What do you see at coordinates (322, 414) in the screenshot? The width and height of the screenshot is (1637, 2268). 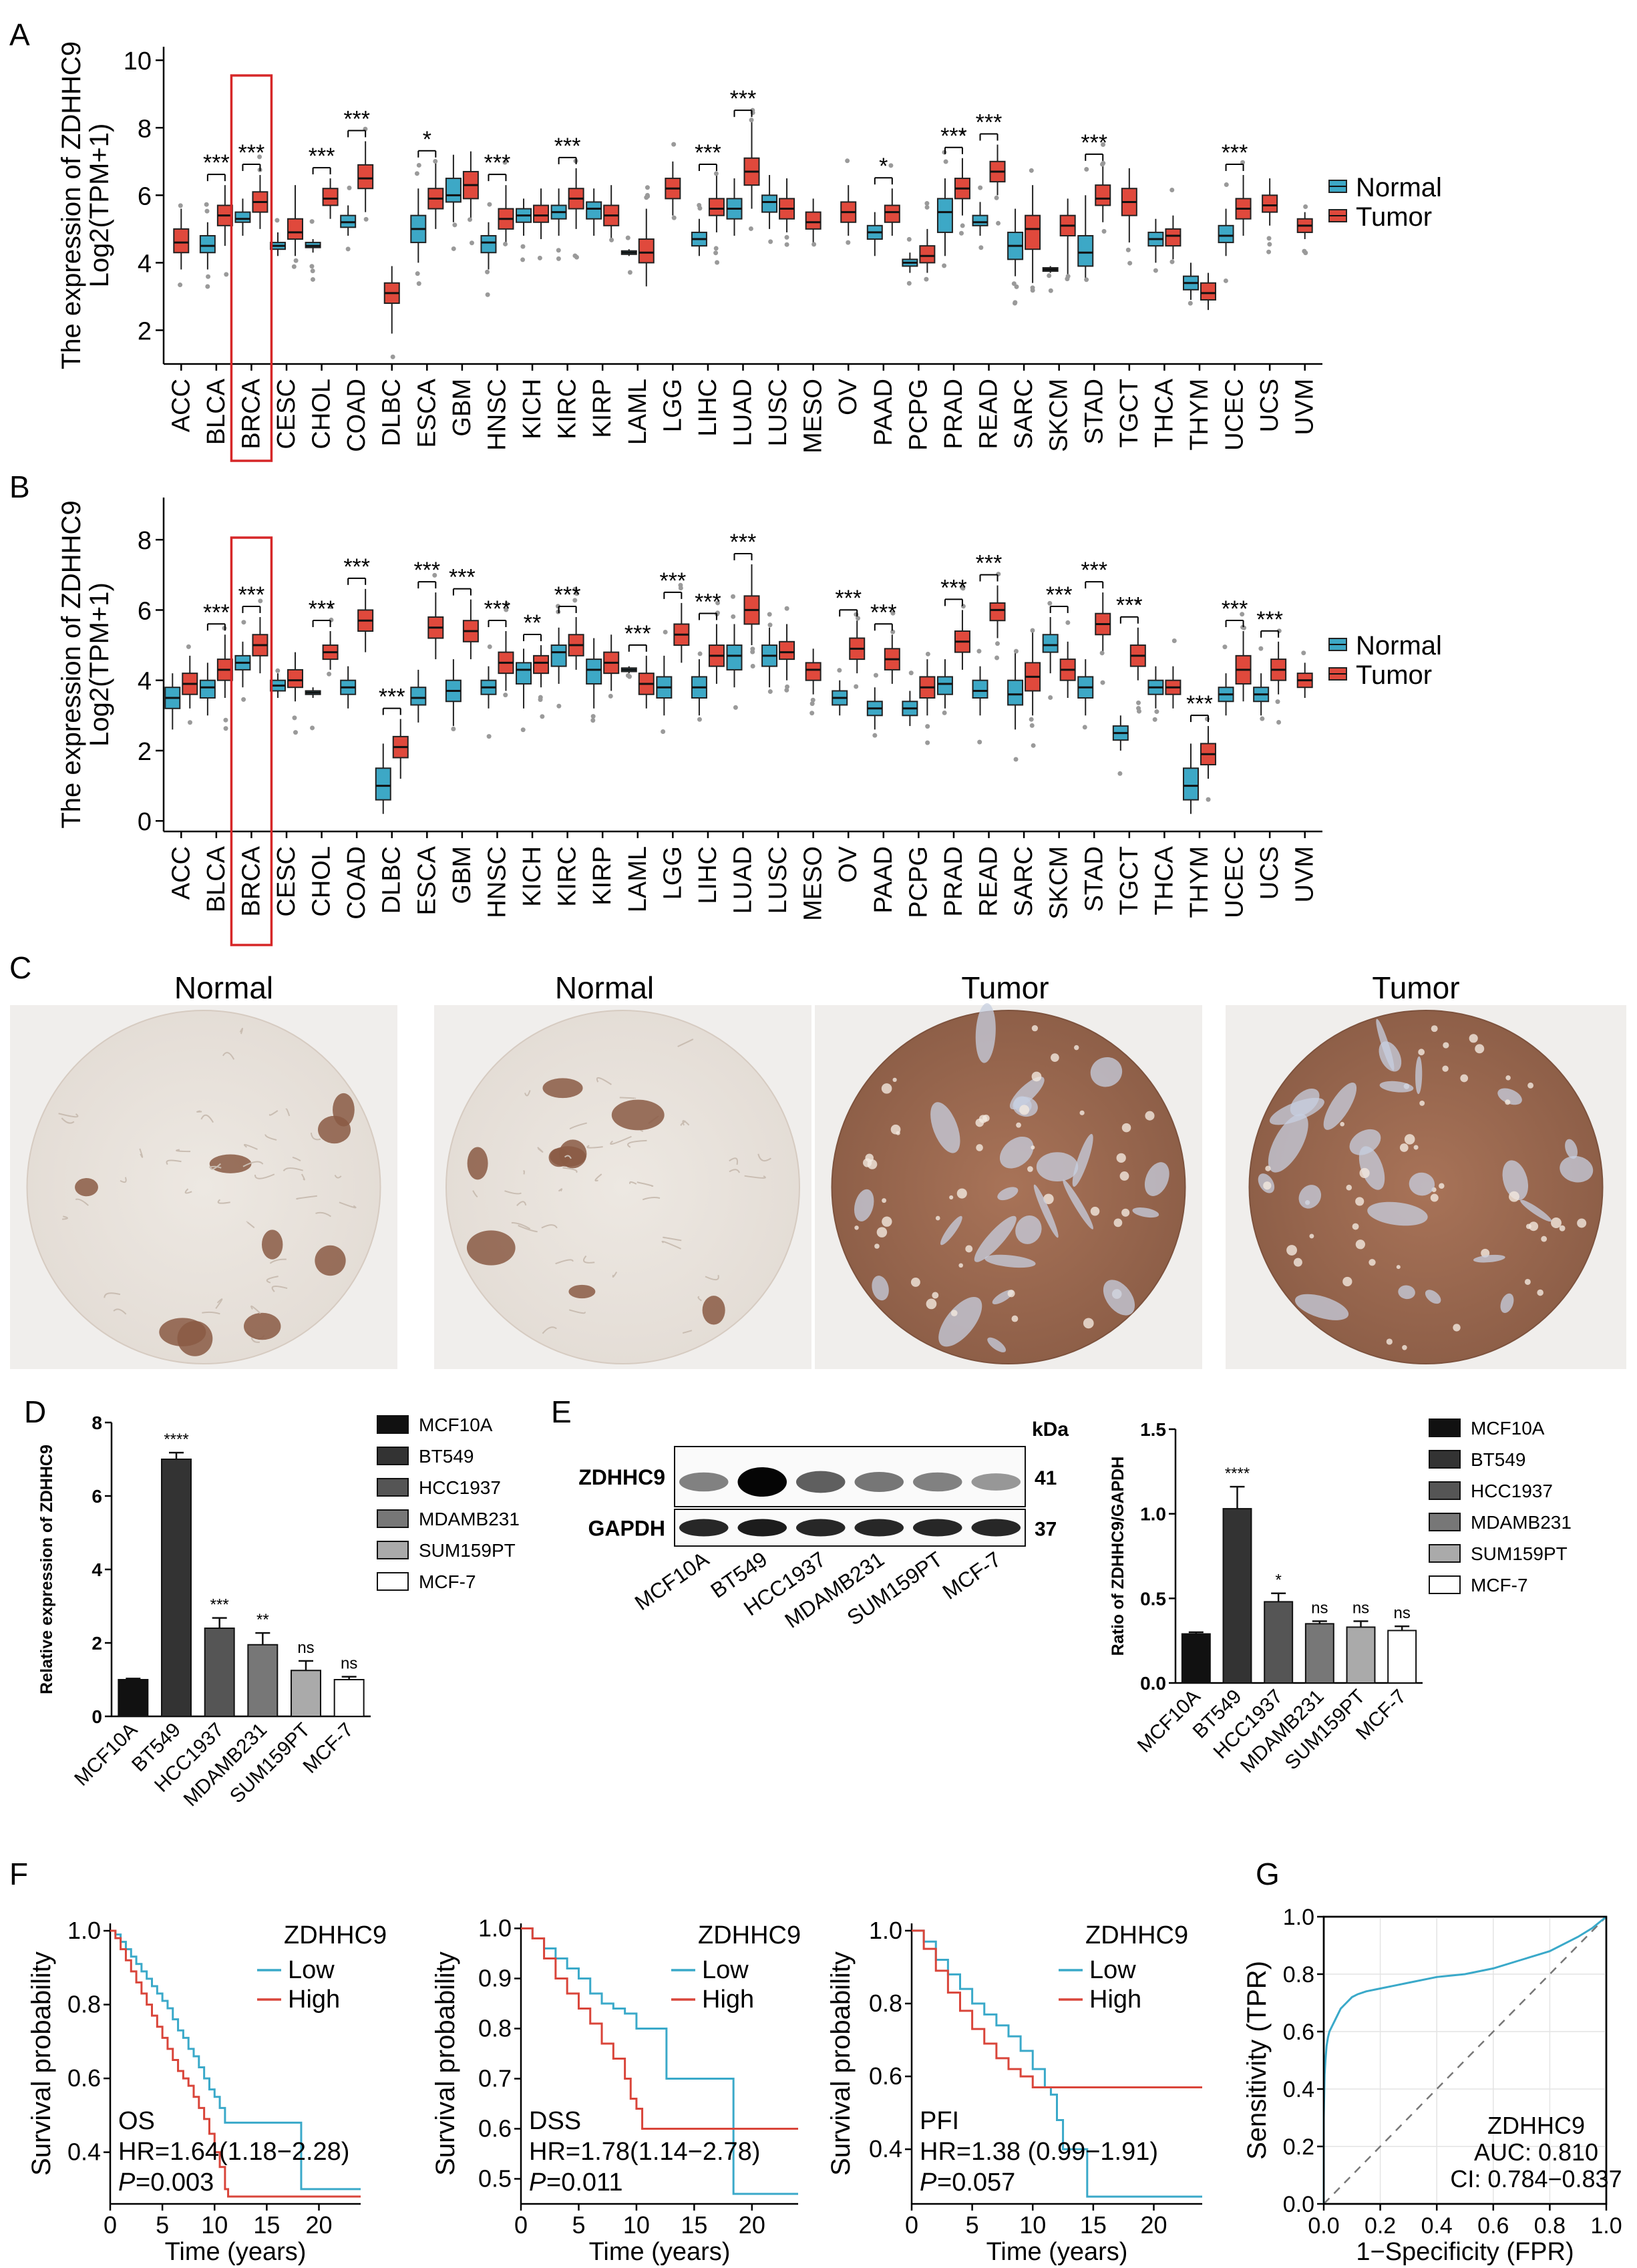 I see `x-tick-label: CHOL` at bounding box center [322, 414].